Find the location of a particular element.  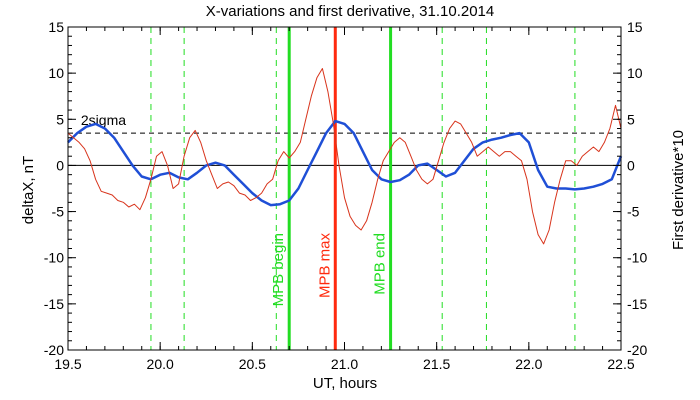

y-tick-label-left: -20 is located at coordinates (54, 350).